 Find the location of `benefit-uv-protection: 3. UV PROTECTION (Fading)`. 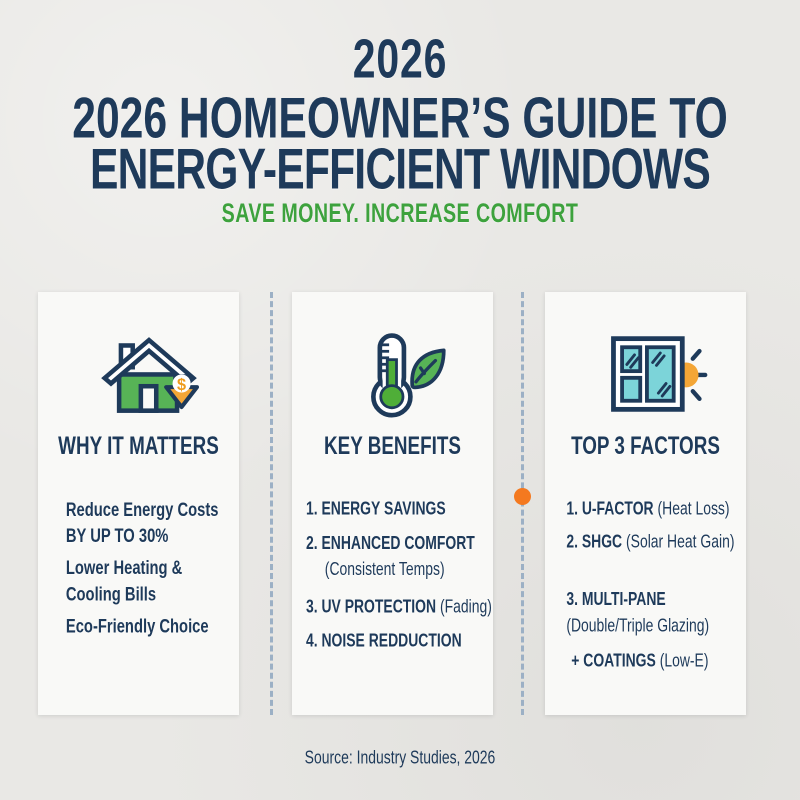

benefit-uv-protection: 3. UV PROTECTION (Fading) is located at coordinates (404, 607).